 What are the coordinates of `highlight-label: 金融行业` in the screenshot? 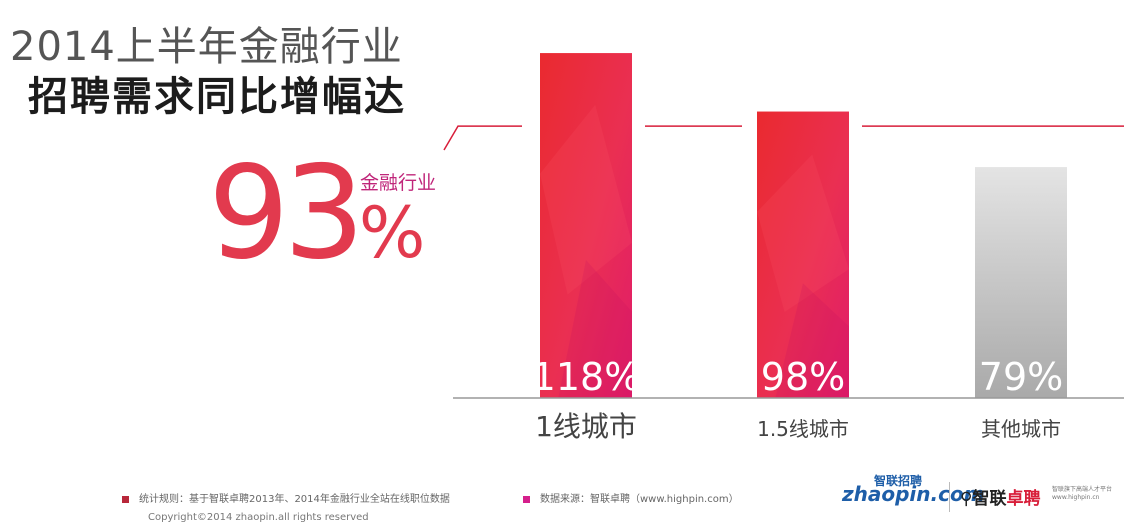 It's located at (398, 183).